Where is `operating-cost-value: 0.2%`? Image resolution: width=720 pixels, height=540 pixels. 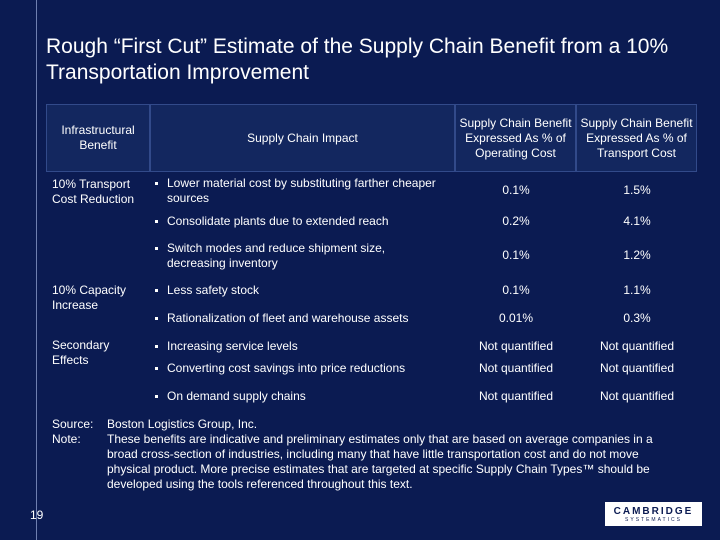 operating-cost-value: 0.2% is located at coordinates (516, 221).